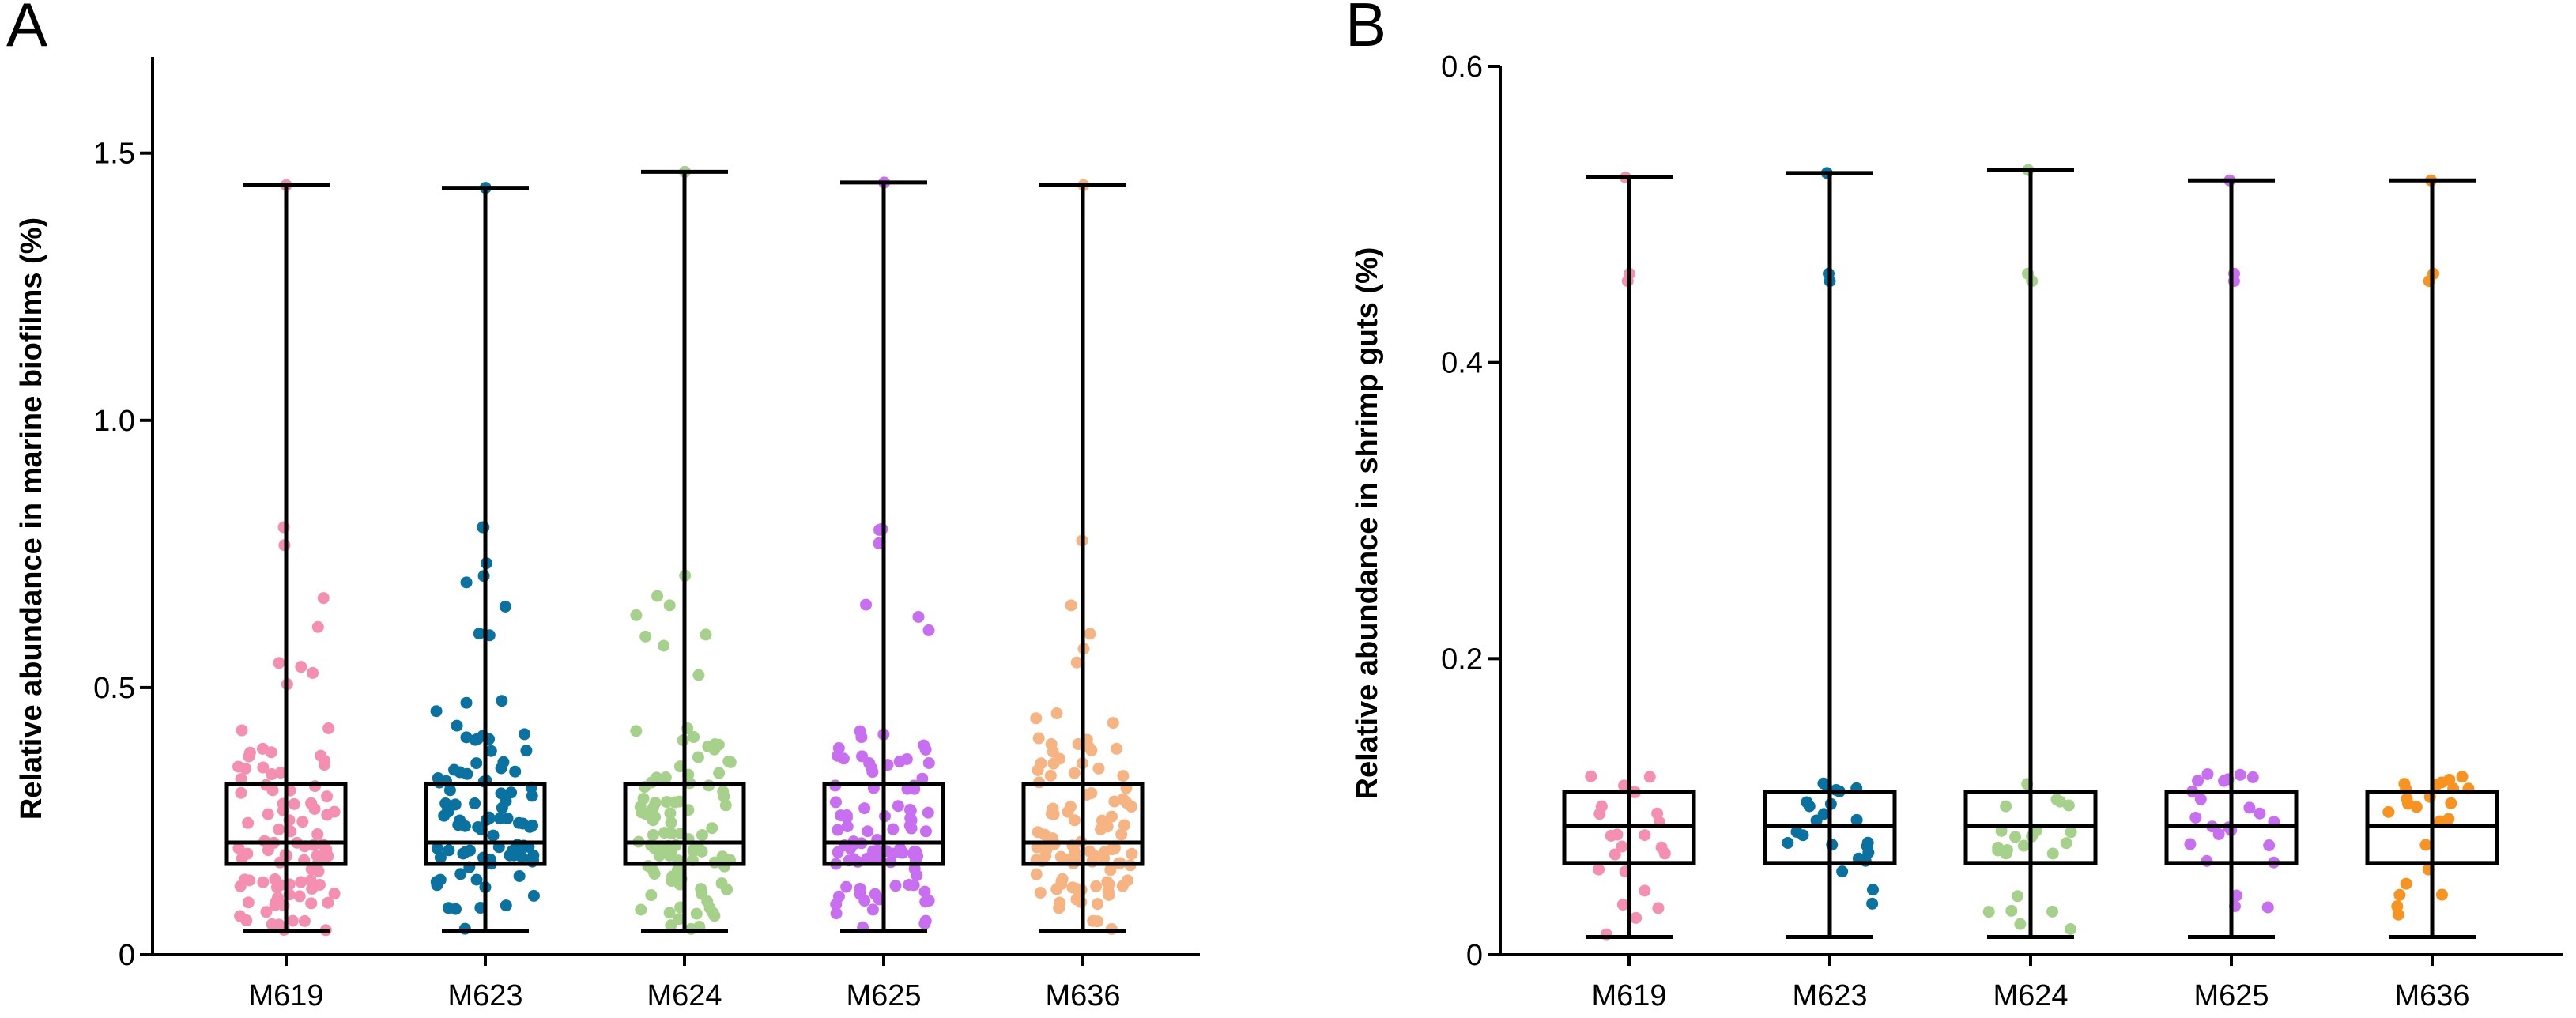 The height and width of the screenshot is (1018, 2576). Describe the element at coordinates (883, 594) in the screenshot. I see `series-m625: M625` at that location.